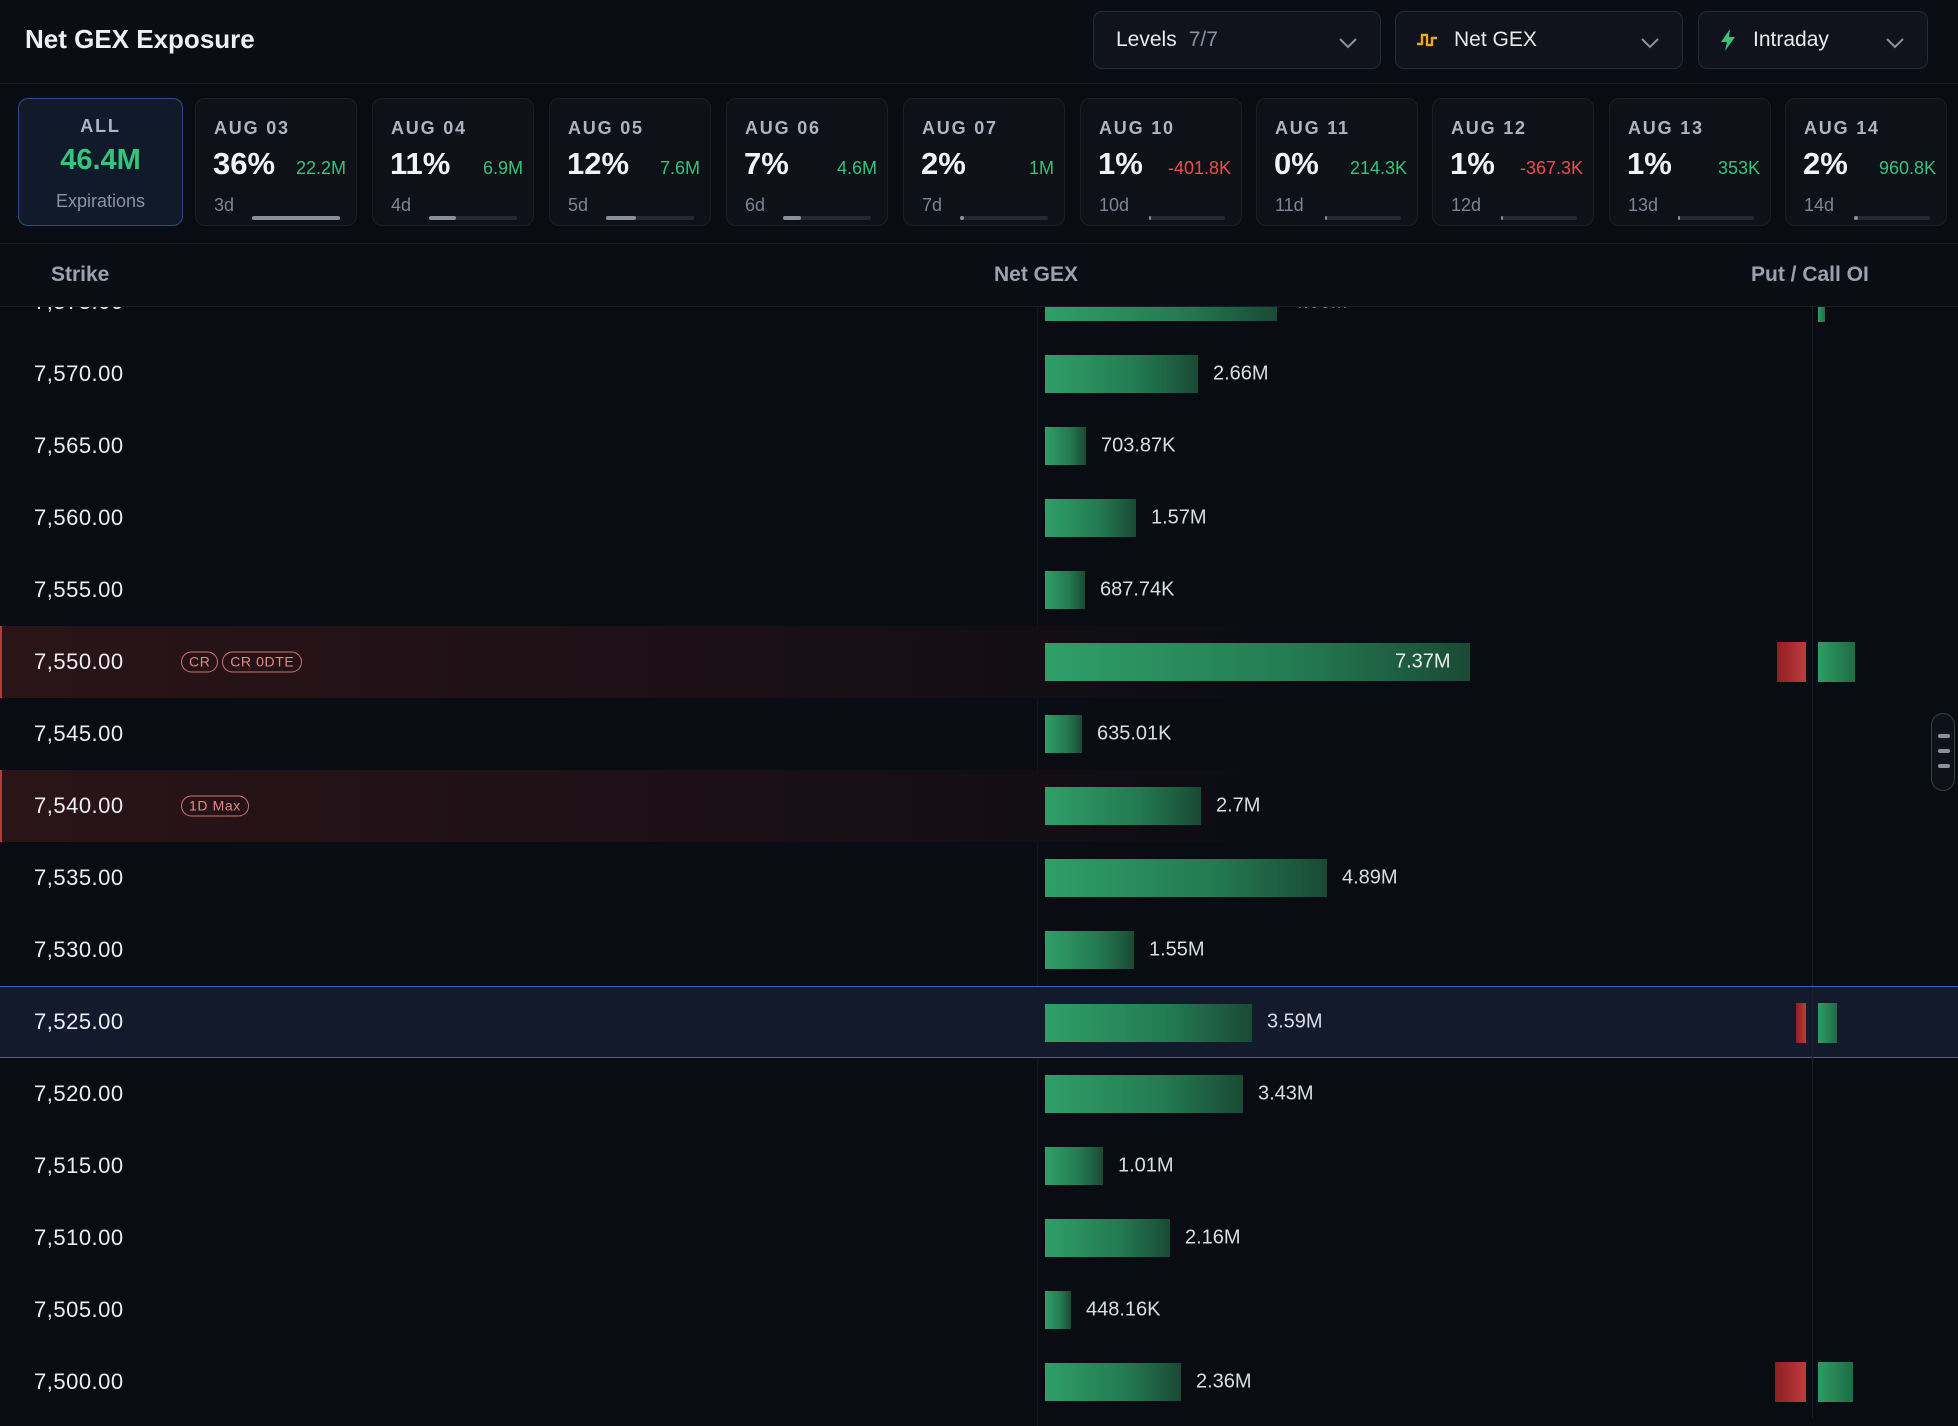  Describe the element at coordinates (79, 661) in the screenshot. I see `strike-price: 7,550.00` at that location.